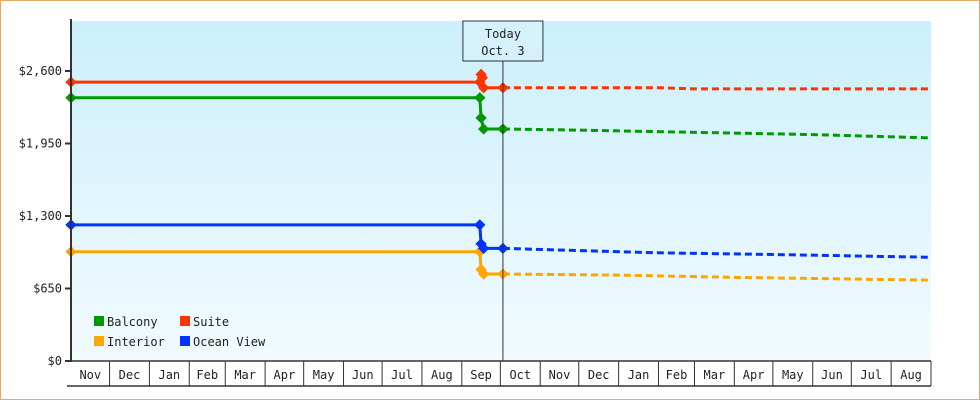  I want to click on legend-label: Interior, so click(136, 342).